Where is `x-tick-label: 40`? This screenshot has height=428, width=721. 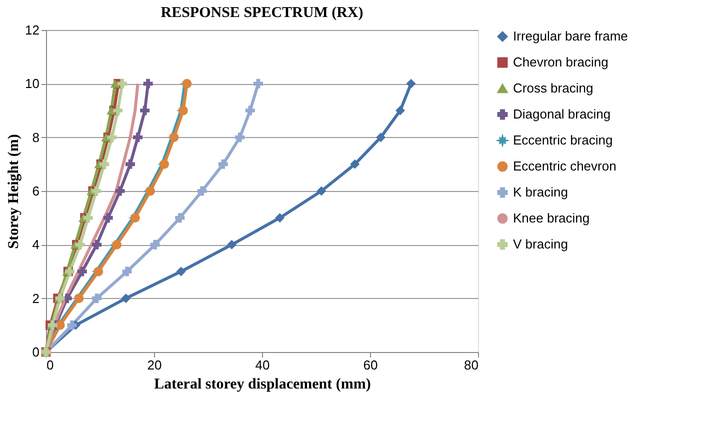
x-tick-label: 40 is located at coordinates (262, 365).